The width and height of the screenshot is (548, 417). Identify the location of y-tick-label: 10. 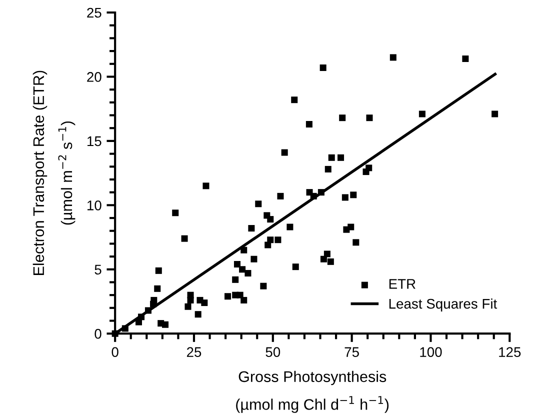
(95, 205).